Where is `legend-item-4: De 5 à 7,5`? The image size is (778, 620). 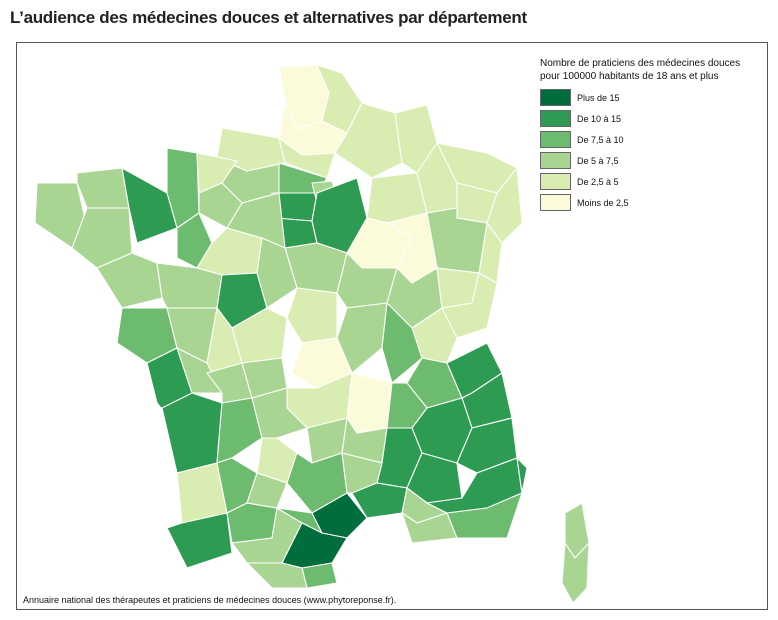
legend-item-4: De 5 à 7,5 is located at coordinates (651, 160).